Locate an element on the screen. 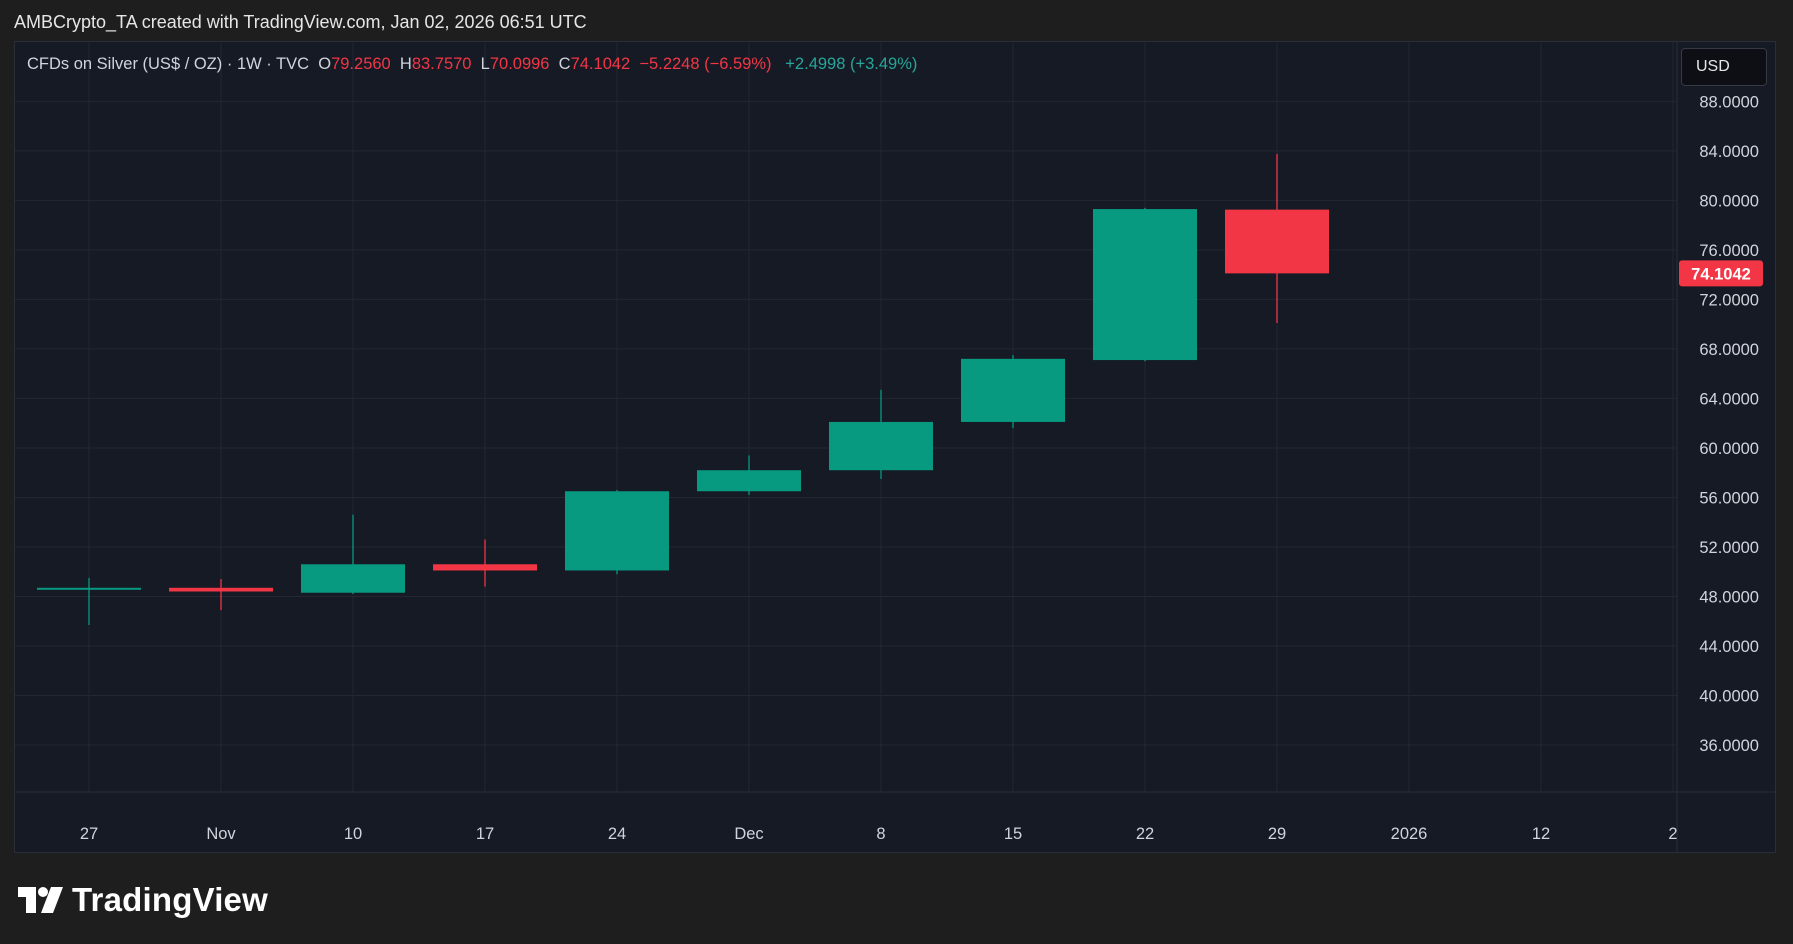 The image size is (1793, 944). x-tick-label: 10 is located at coordinates (353, 834).